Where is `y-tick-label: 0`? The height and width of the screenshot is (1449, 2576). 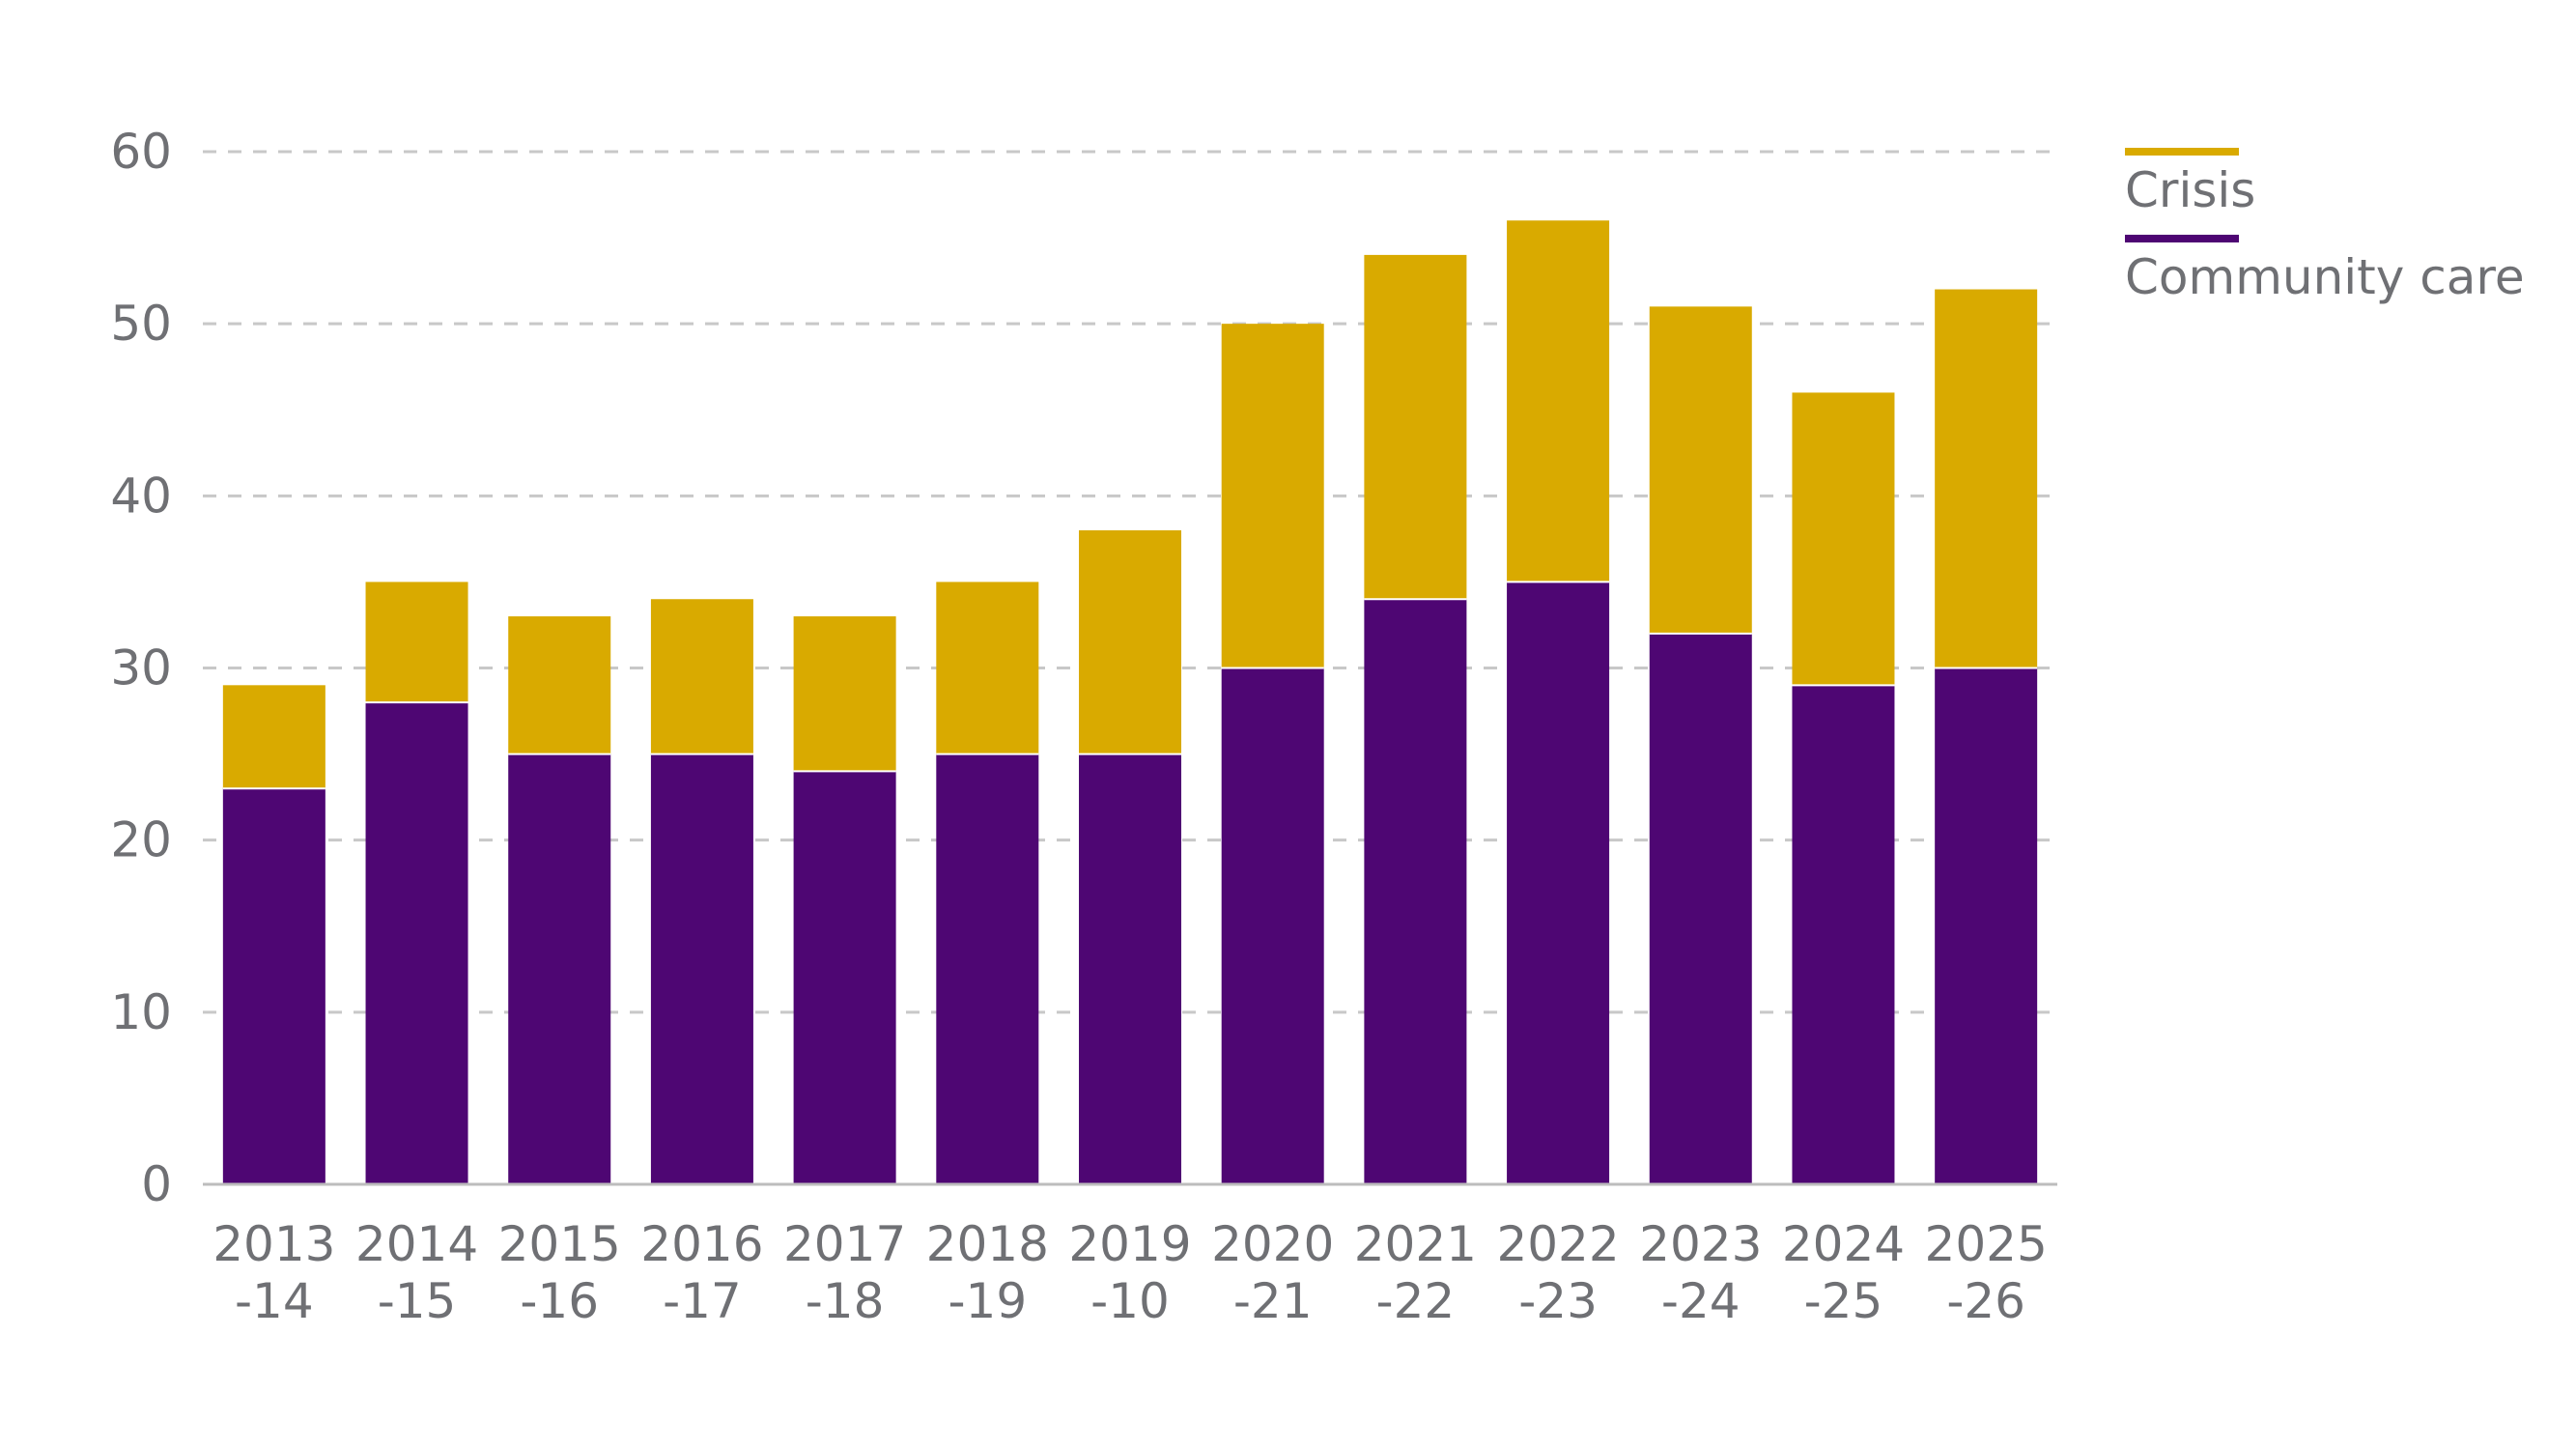 y-tick-label: 0 is located at coordinates (156, 1184).